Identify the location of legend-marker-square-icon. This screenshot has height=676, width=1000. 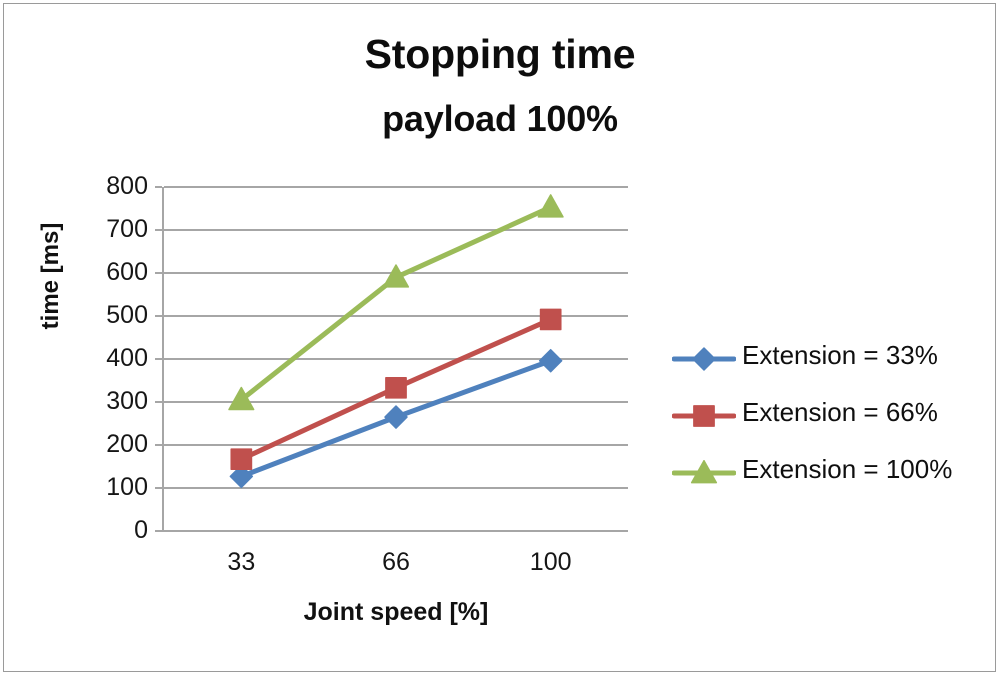
(704, 416).